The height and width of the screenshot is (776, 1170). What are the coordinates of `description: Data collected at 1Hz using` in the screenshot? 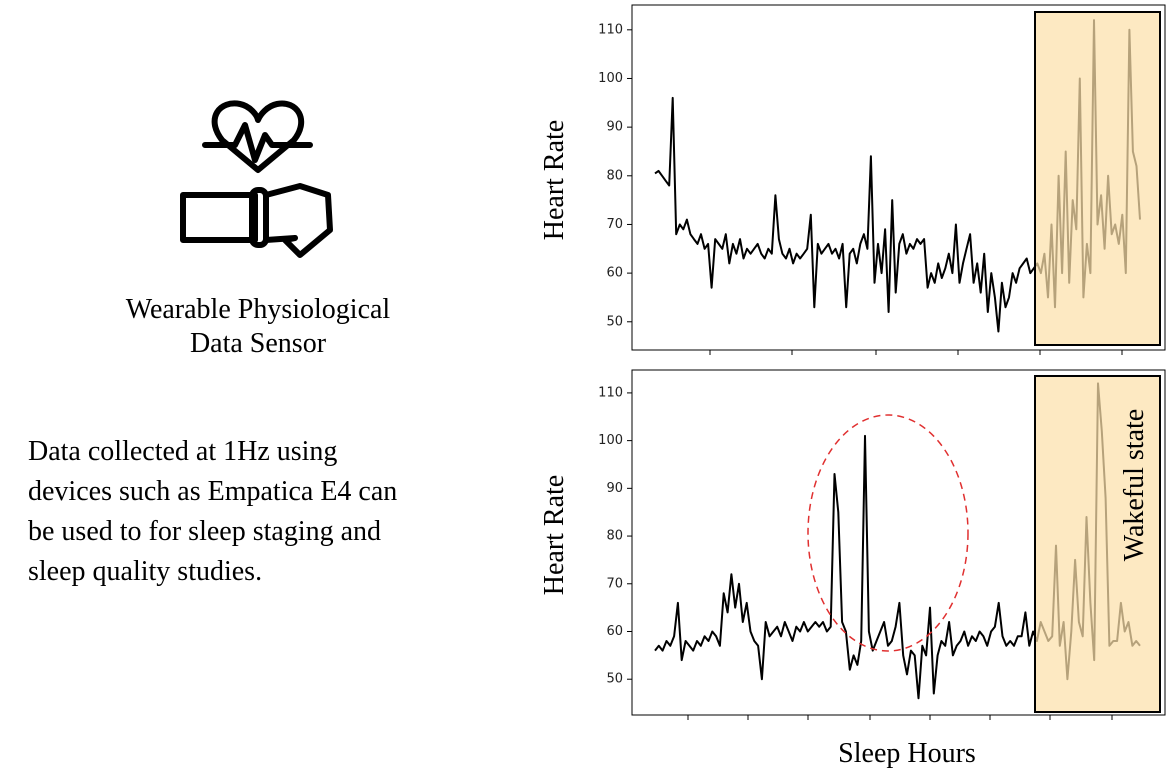 It's located at (182, 451).